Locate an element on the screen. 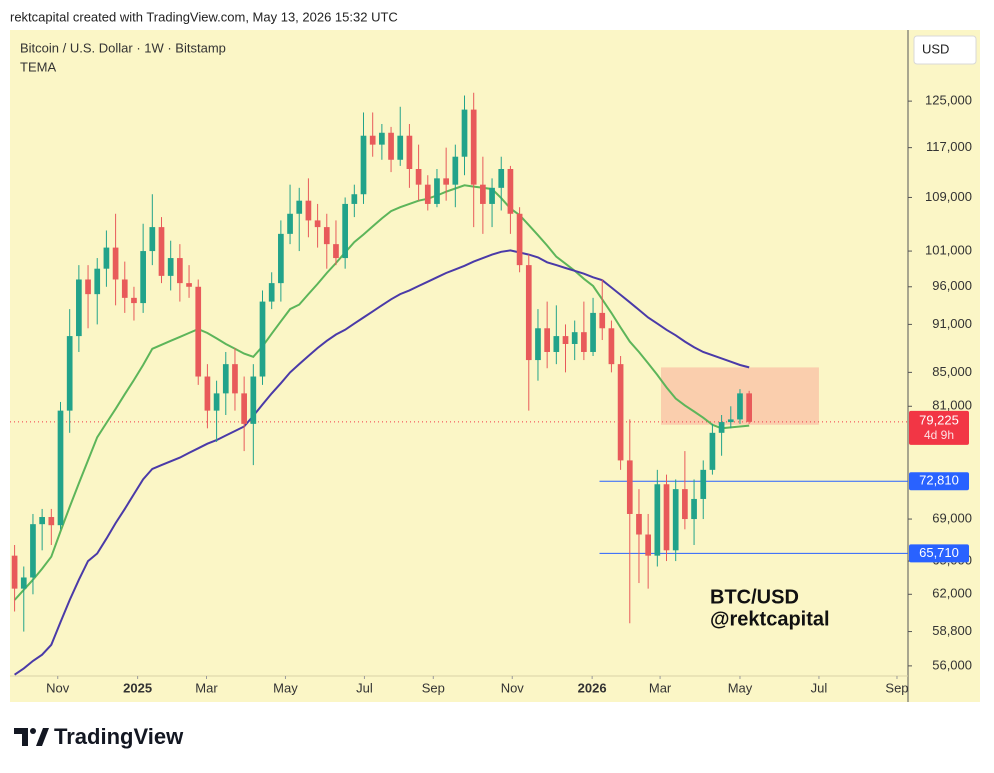 The width and height of the screenshot is (994, 773). watermark: @rektcapital is located at coordinates (770, 619).